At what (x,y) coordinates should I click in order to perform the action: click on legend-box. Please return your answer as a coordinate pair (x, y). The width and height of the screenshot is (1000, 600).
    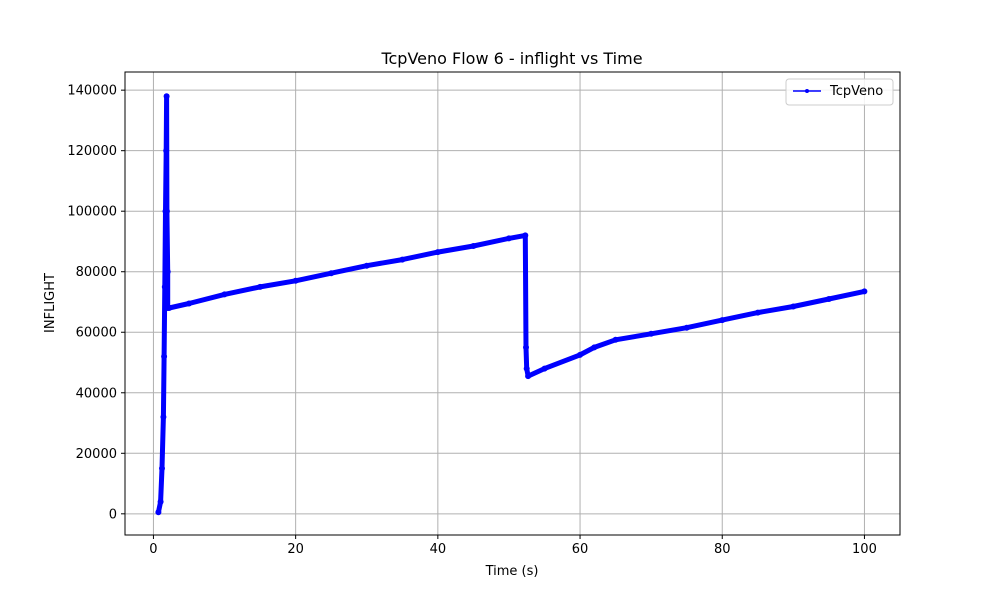
    Looking at the image, I should click on (839, 92).